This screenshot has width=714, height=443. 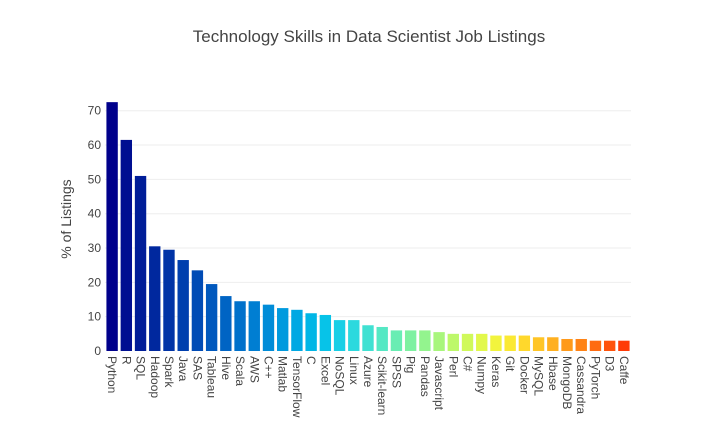 I want to click on bar-spss, so click(x=396, y=340).